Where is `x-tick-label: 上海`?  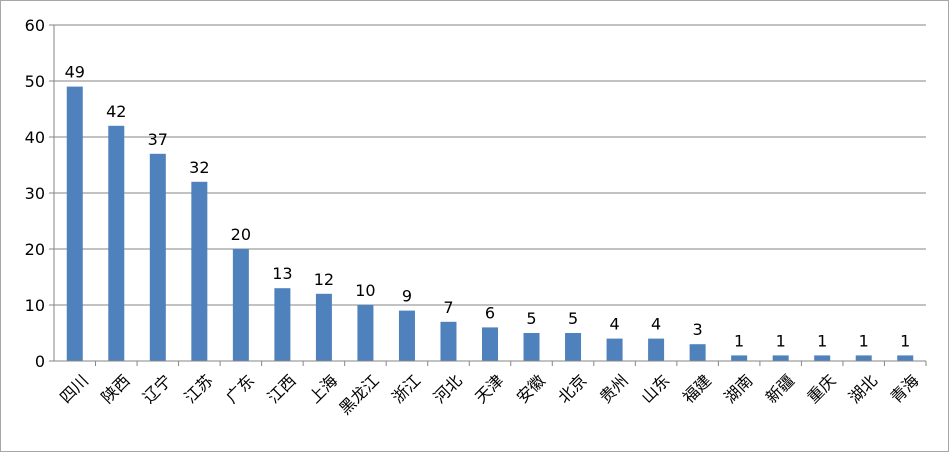 x-tick-label: 上海 is located at coordinates (323, 389).